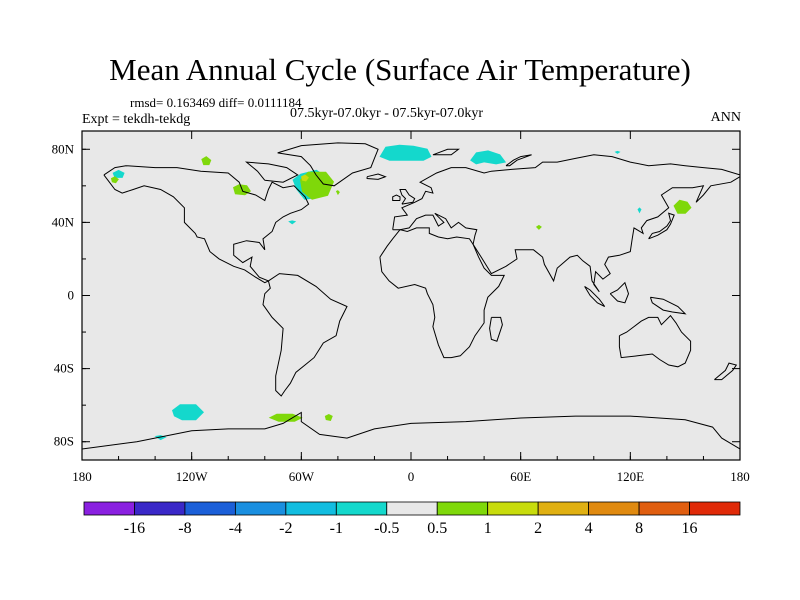 Image resolution: width=800 pixels, height=600 pixels. I want to click on anomaly-baffin-warm, so click(305, 178).